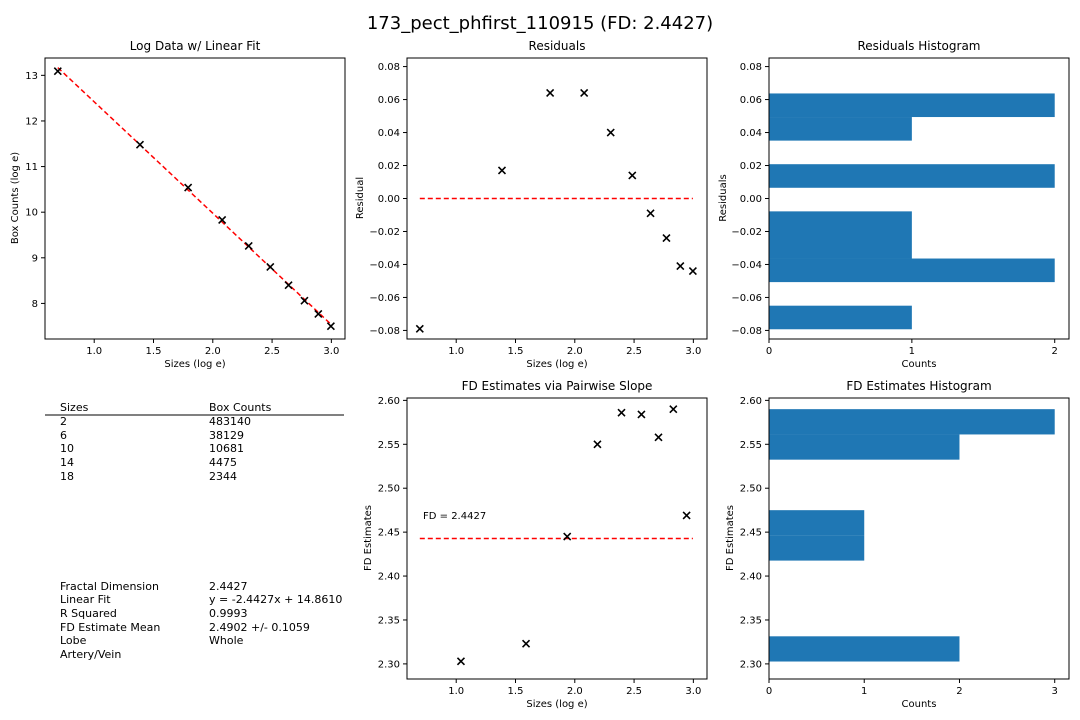 This screenshot has height=720, width=1080. What do you see at coordinates (751, 199) in the screenshot?
I see `y-tick-label: 0.00` at bounding box center [751, 199].